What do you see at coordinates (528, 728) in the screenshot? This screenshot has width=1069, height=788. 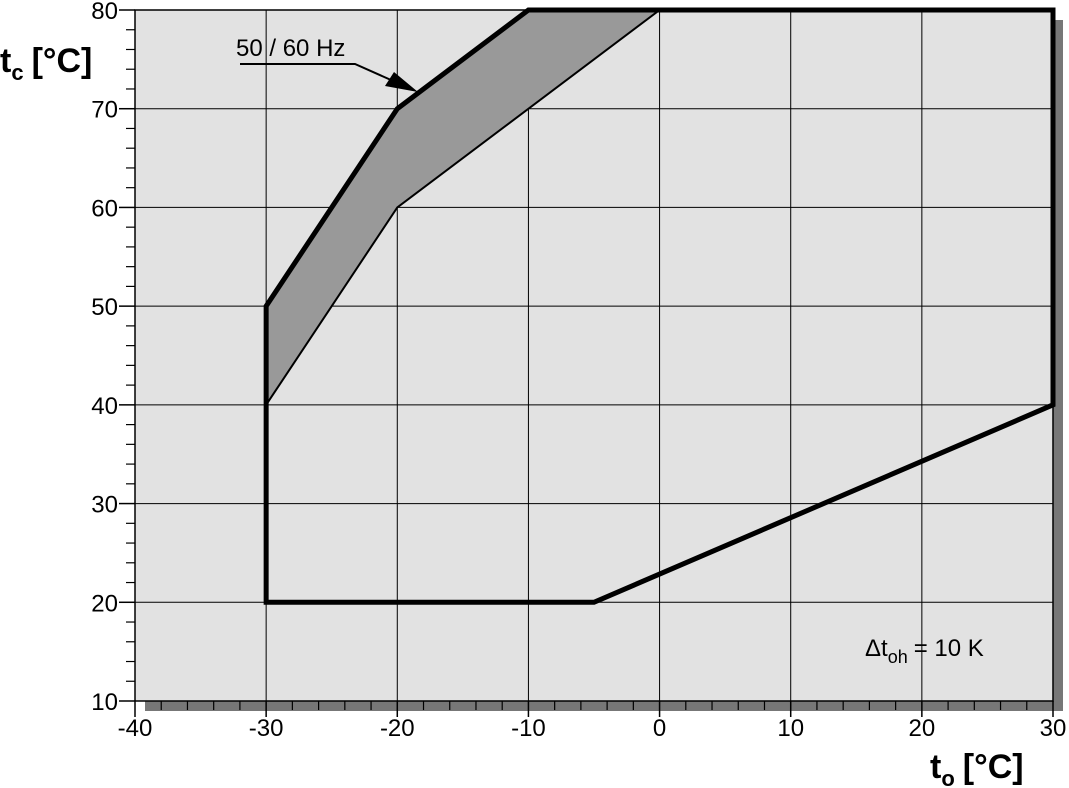 I see `x-tick-label: -10` at bounding box center [528, 728].